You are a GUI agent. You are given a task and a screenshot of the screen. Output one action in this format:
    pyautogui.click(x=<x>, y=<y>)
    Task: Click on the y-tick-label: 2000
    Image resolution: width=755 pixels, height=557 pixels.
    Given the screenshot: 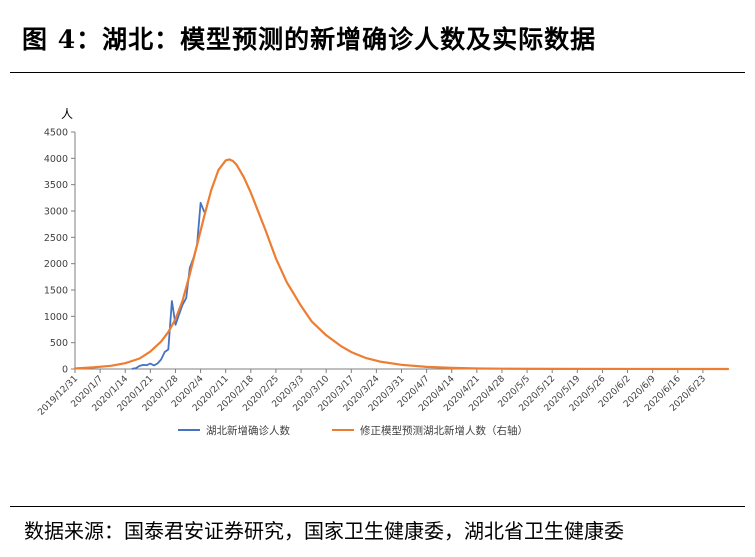 What is the action you would take?
    pyautogui.click(x=56, y=264)
    